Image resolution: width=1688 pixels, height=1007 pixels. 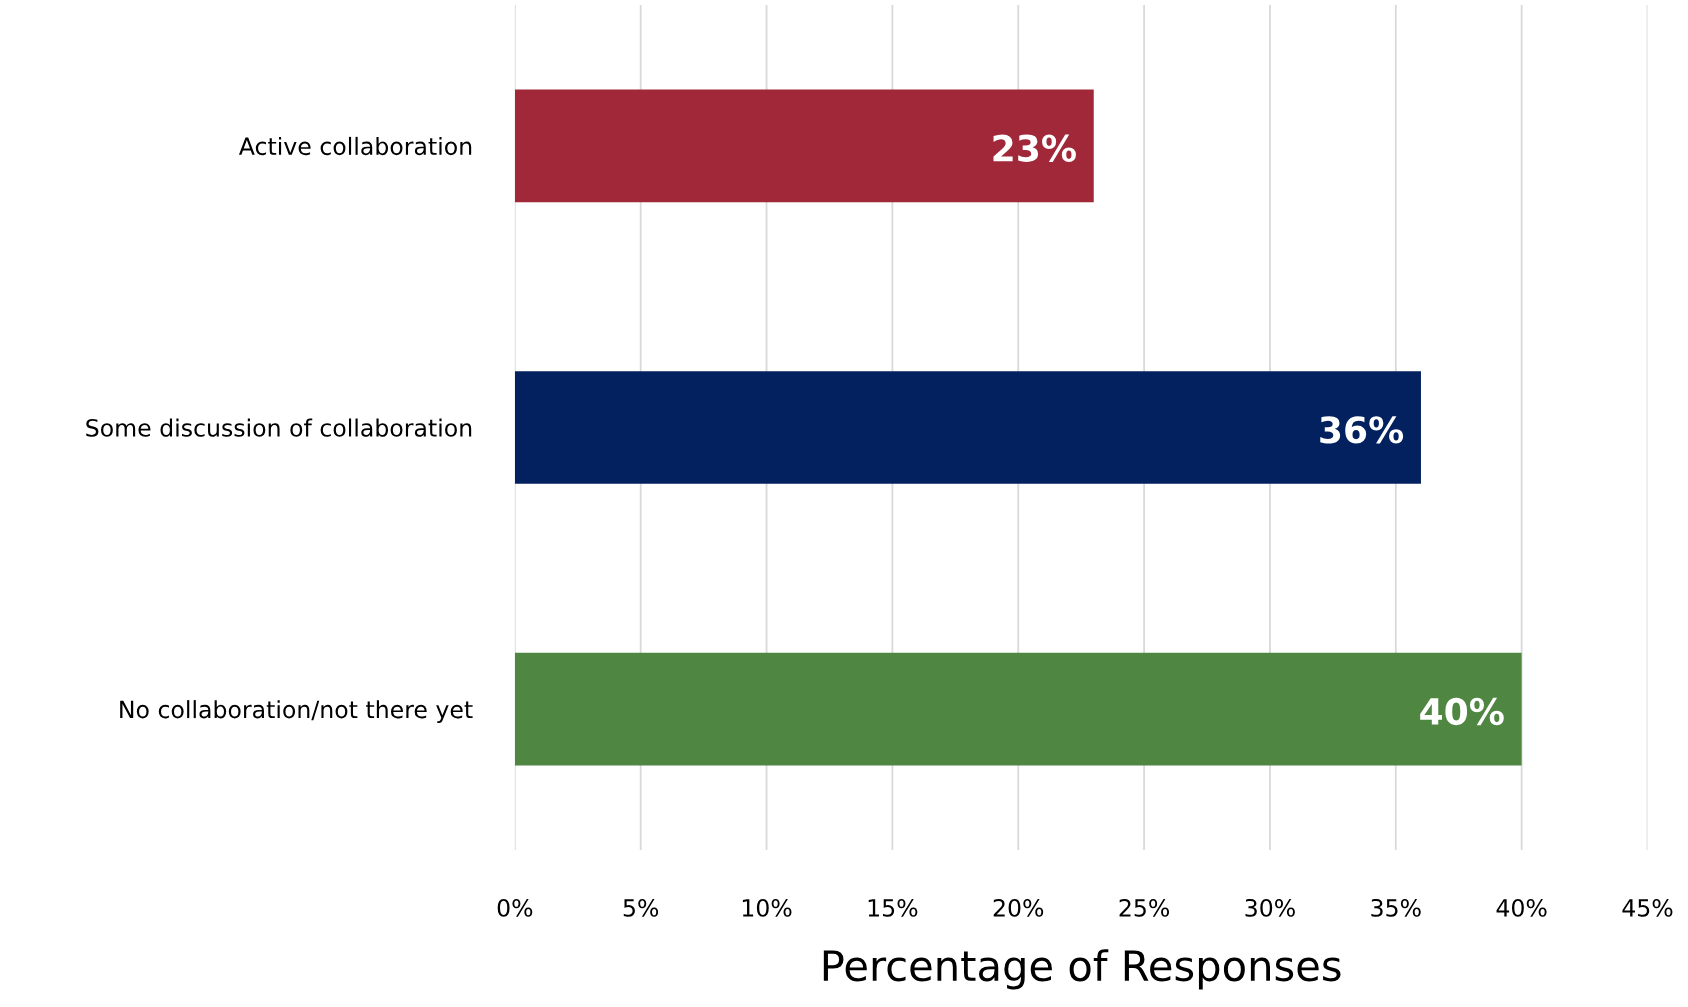 What do you see at coordinates (1462, 711) in the screenshot?
I see `data-label: 40%` at bounding box center [1462, 711].